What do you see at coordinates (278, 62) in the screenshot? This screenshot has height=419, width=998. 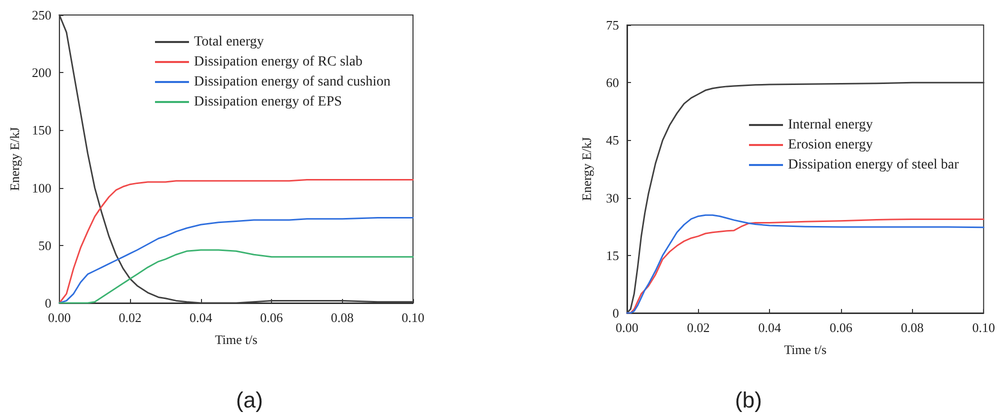 I see `legend-label: Dissipation energy of RC slab` at bounding box center [278, 62].